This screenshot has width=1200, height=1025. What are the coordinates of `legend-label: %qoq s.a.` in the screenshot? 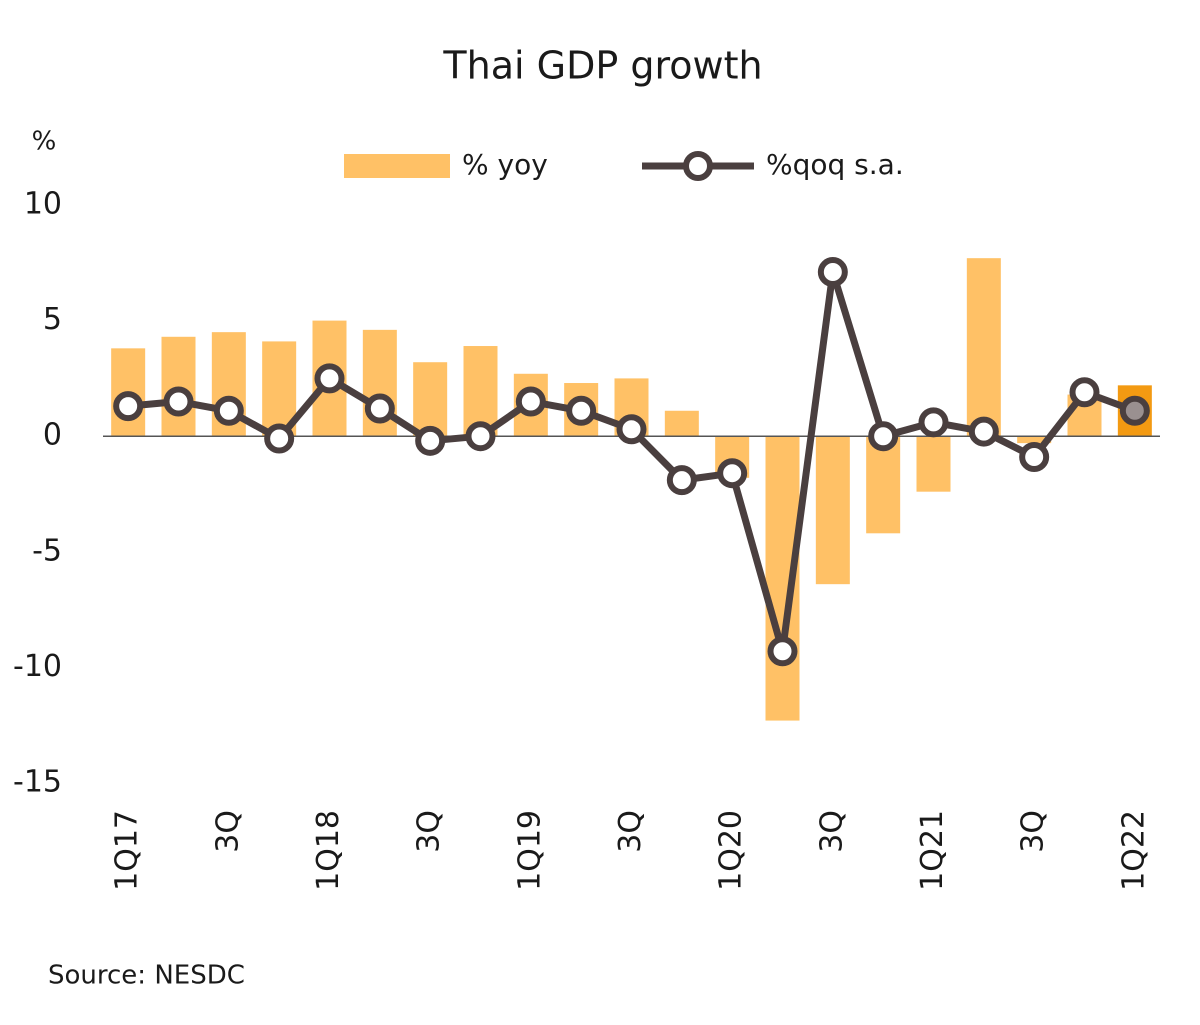 It's located at (835, 164).